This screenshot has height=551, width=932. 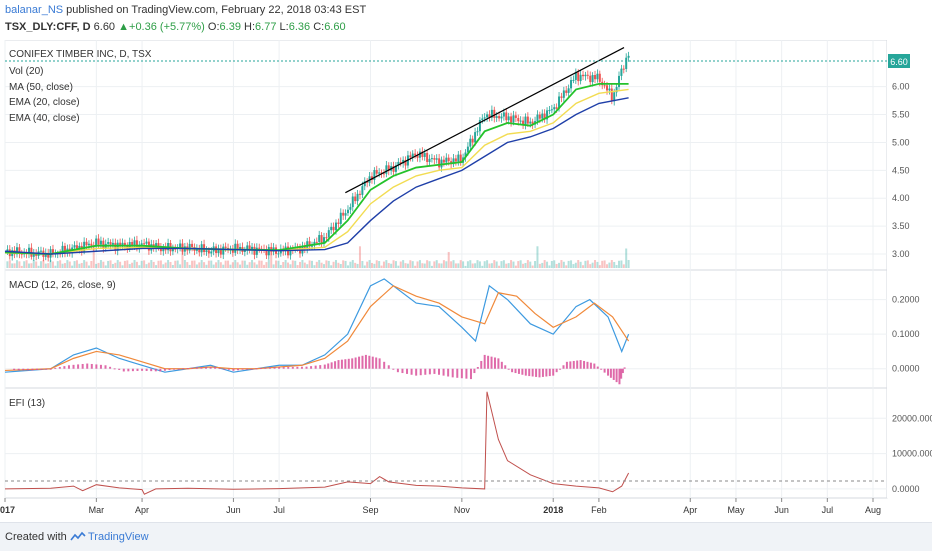 What do you see at coordinates (118, 537) in the screenshot?
I see `tradingview-link: TradingView` at bounding box center [118, 537].